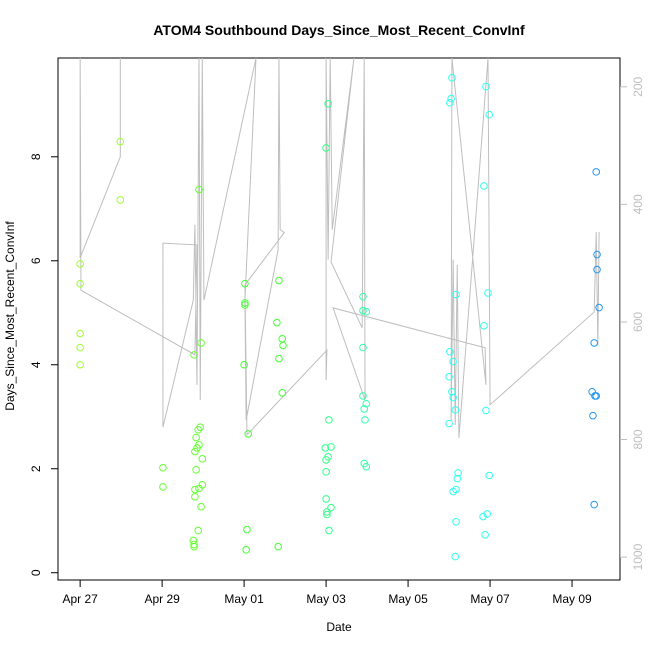 The height and width of the screenshot is (650, 650). Describe the element at coordinates (638, 439) in the screenshot. I see `y2-tick-label: 800` at that location.